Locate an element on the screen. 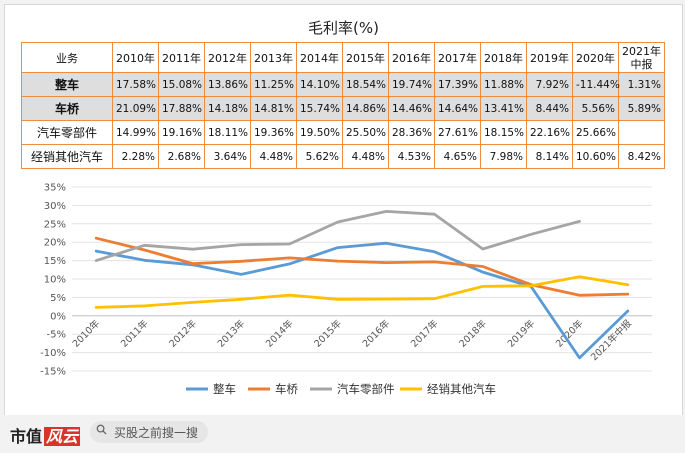  table-cell: -11.44% is located at coordinates (596, 84).